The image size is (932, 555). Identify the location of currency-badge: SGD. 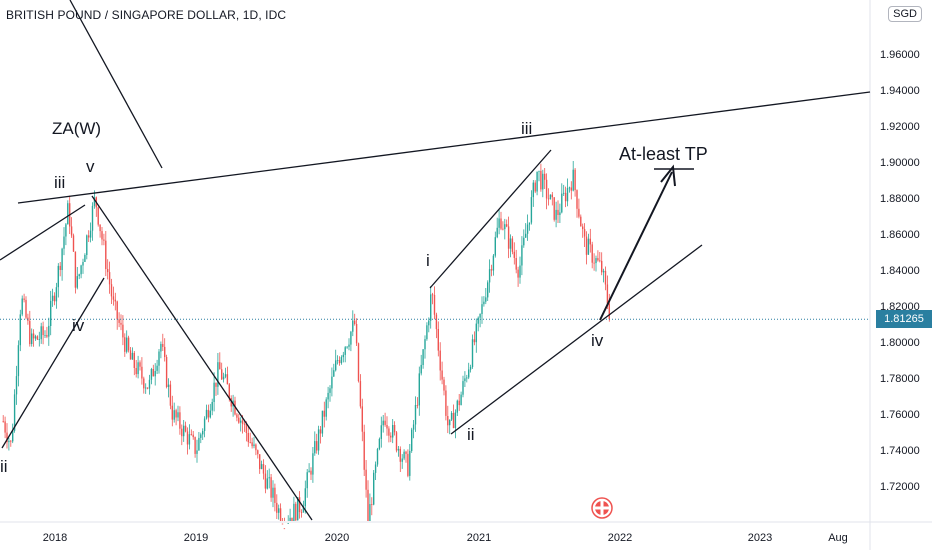
(905, 14).